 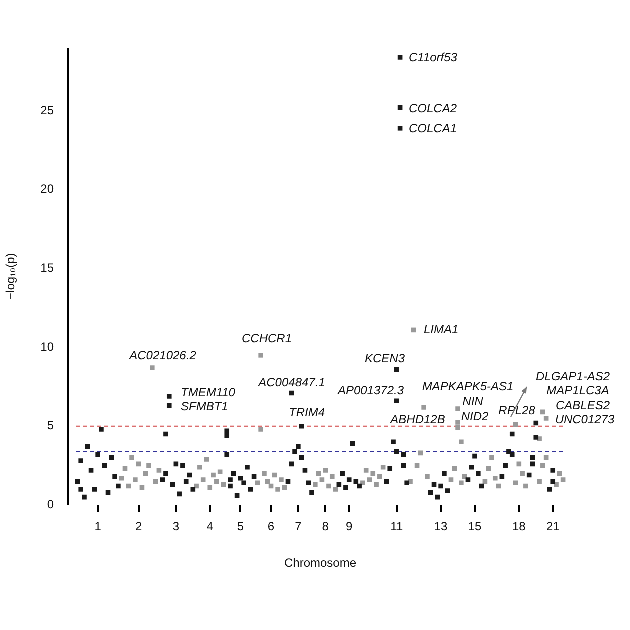 What do you see at coordinates (475, 416) in the screenshot?
I see `annotation: NID2` at bounding box center [475, 416].